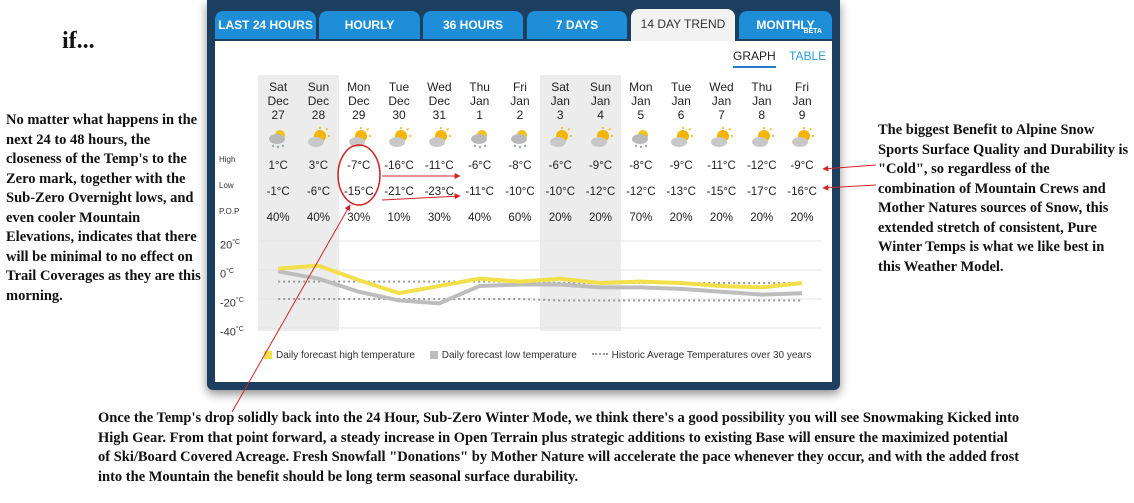 The height and width of the screenshot is (503, 1134). What do you see at coordinates (345, 355) in the screenshot?
I see `legend-high: Daily forecast high temperature` at bounding box center [345, 355].